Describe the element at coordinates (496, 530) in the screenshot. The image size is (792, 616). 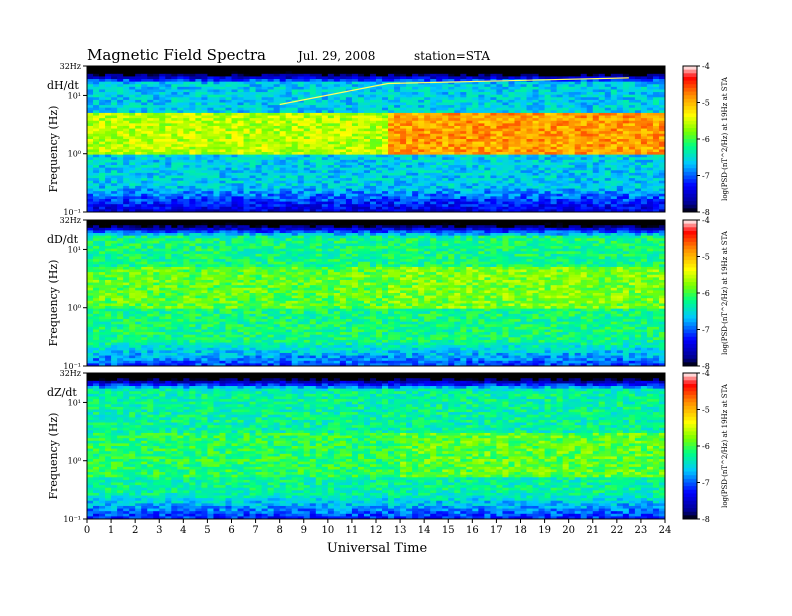
I see `x-tick-label: 17` at that location.